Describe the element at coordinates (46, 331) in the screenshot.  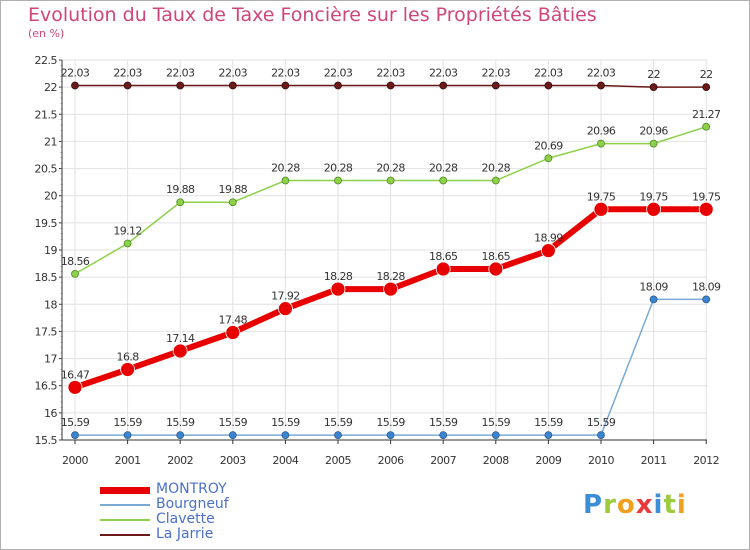
I see `y-tick-label: 17.5` at that location.